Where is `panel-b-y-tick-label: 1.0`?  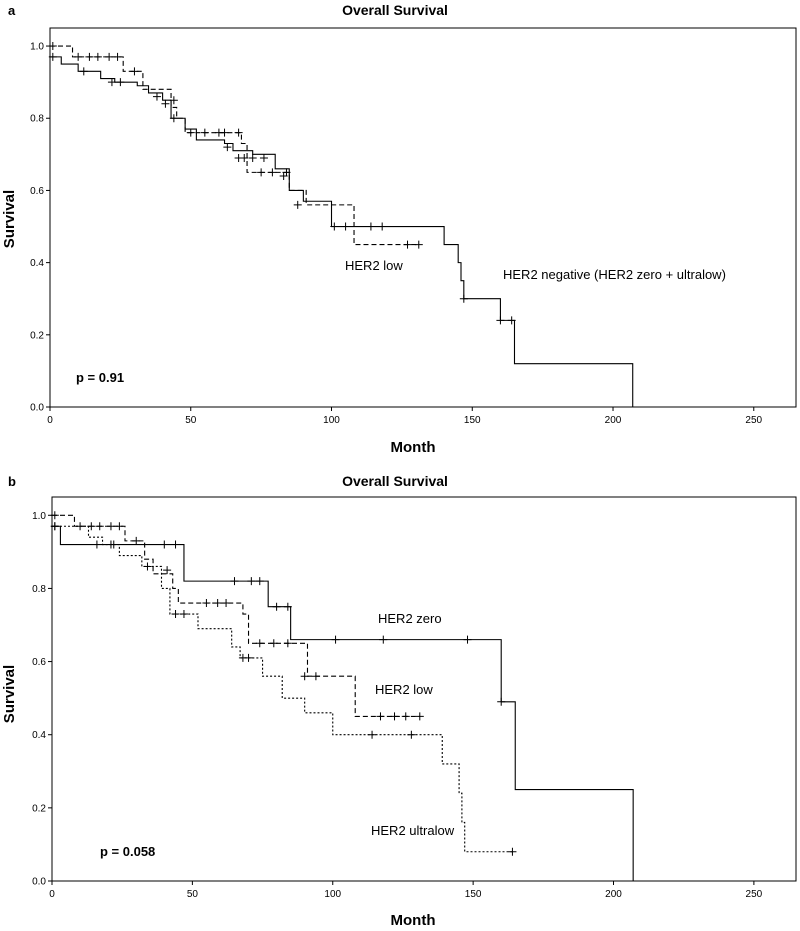 panel-b-y-tick-label: 1.0 is located at coordinates (39, 516).